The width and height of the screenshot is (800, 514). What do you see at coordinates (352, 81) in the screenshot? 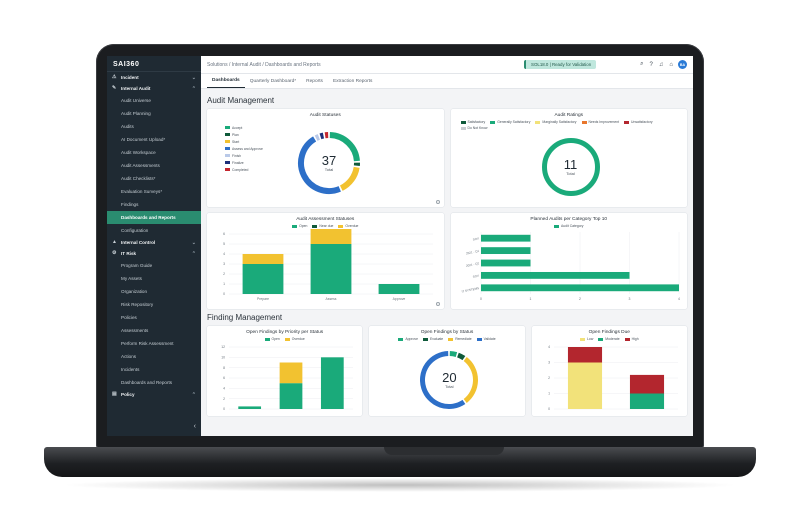
I see `tab-extraction-reports: Extraction Reports` at bounding box center [352, 81].